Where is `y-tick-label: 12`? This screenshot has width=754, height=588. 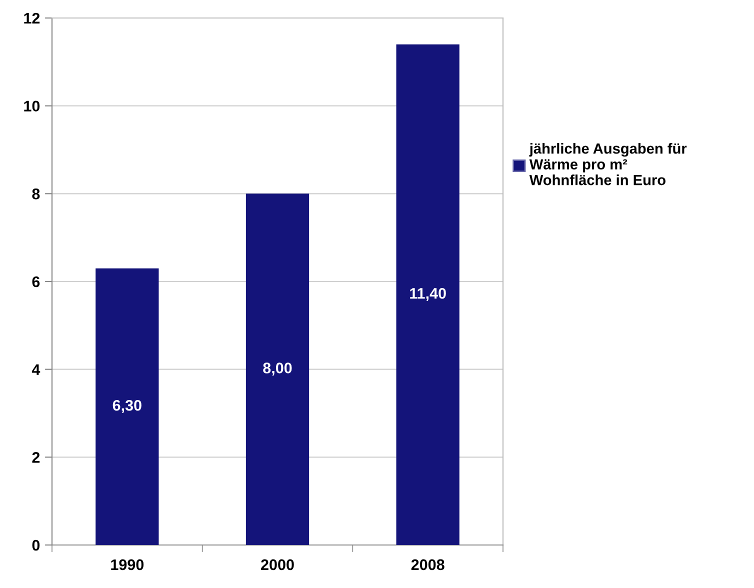 y-tick-label: 12 is located at coordinates (32, 18).